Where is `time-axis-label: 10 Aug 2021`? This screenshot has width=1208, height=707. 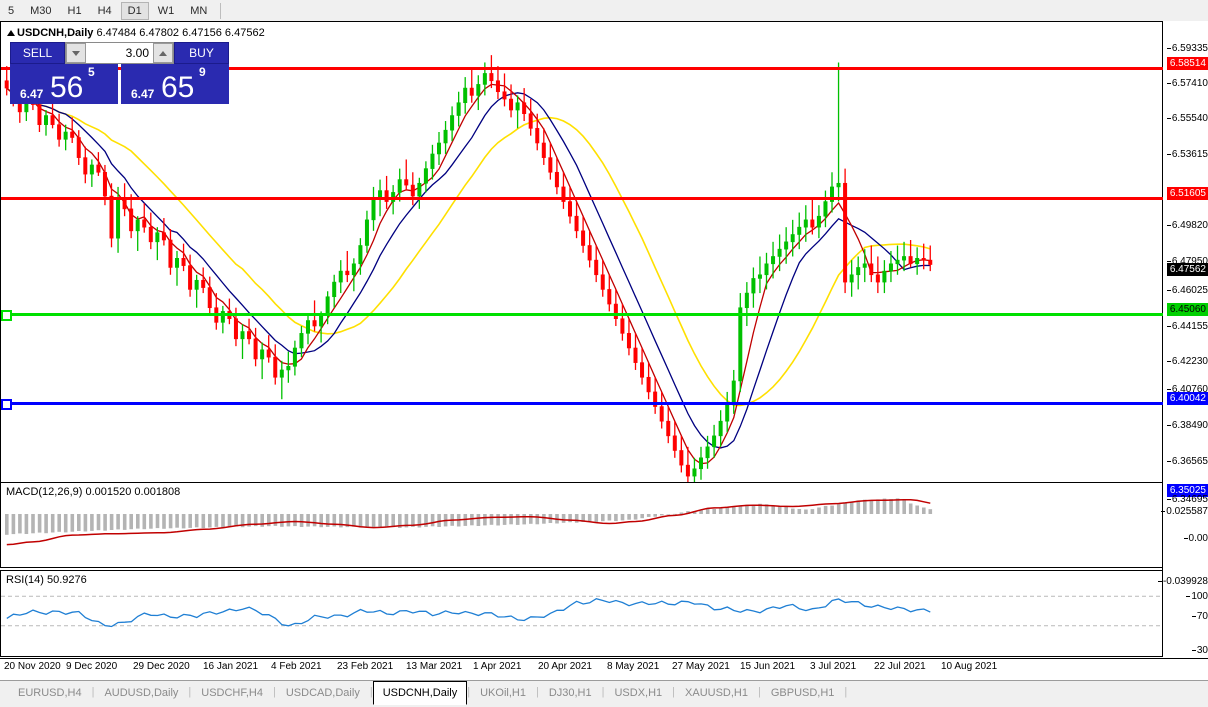 time-axis-label: 10 Aug 2021 is located at coordinates (969, 666).